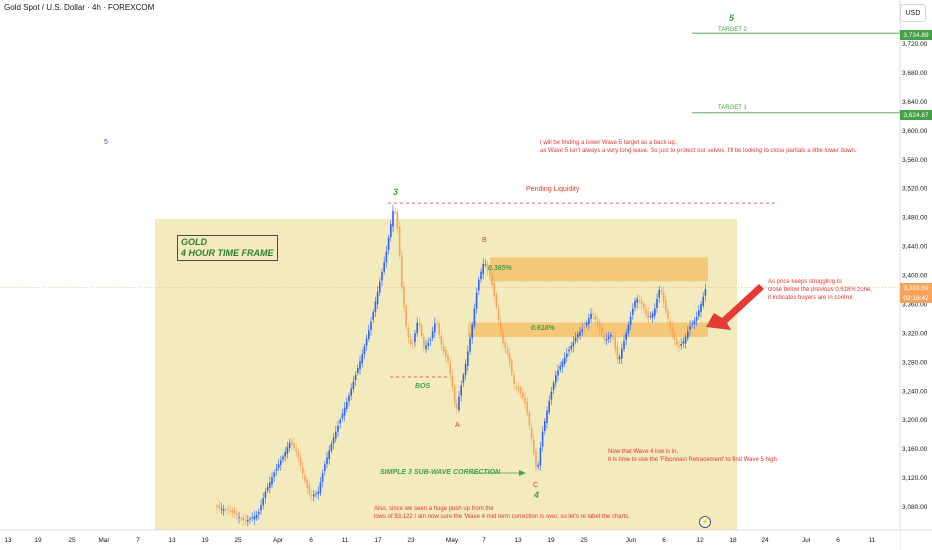 The width and height of the screenshot is (932, 550). Describe the element at coordinates (765, 540) in the screenshot. I see `x-tick-label: 24` at that location.